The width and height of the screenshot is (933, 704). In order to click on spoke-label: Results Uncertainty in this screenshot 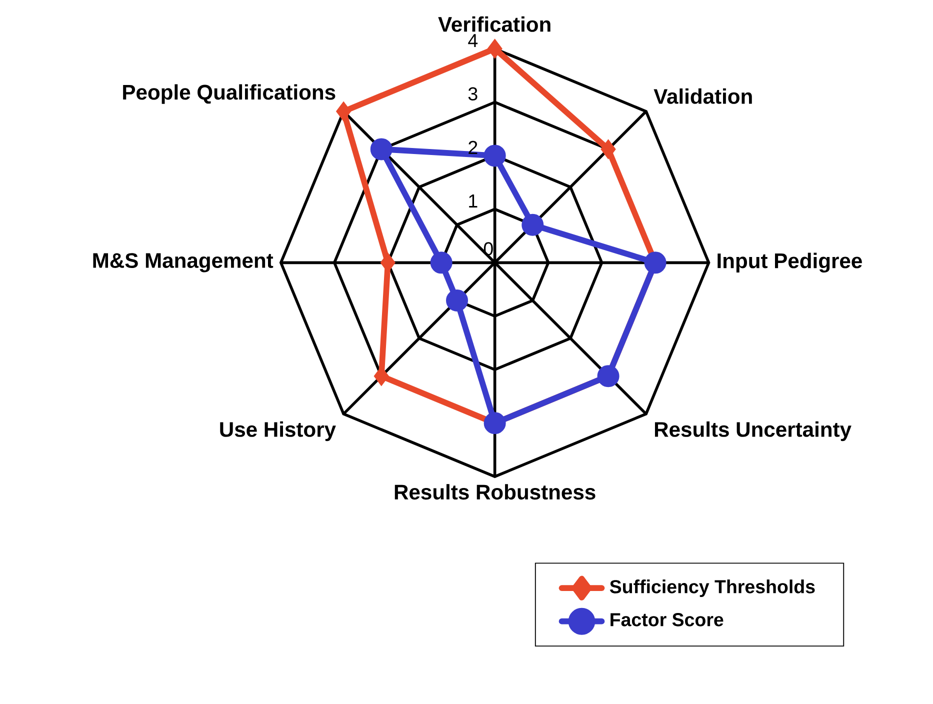, I will do `click(753, 432)`.